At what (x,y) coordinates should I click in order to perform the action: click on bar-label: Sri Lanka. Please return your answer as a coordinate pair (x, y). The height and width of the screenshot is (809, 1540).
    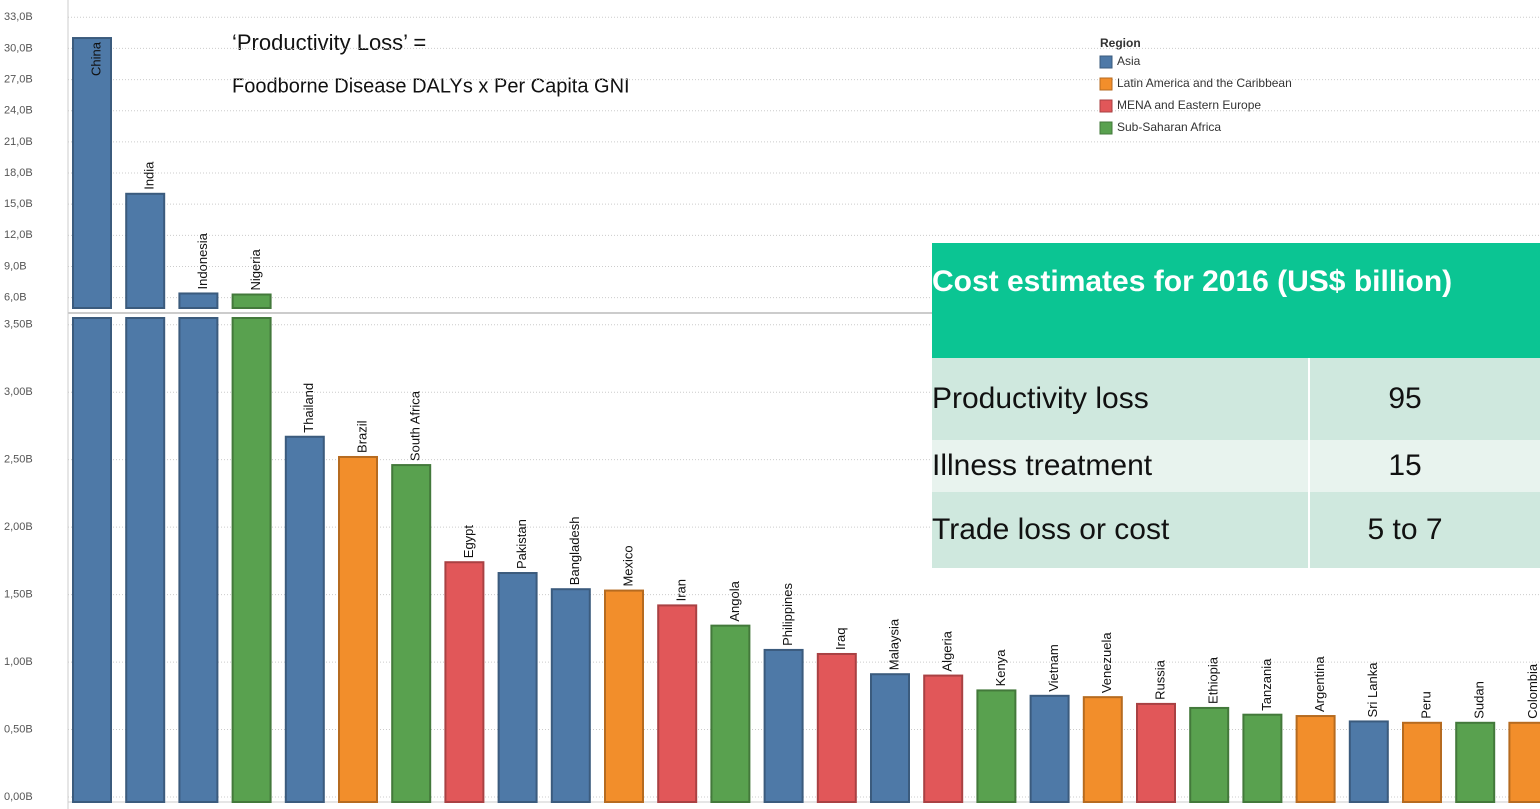
    Looking at the image, I should click on (1372, 690).